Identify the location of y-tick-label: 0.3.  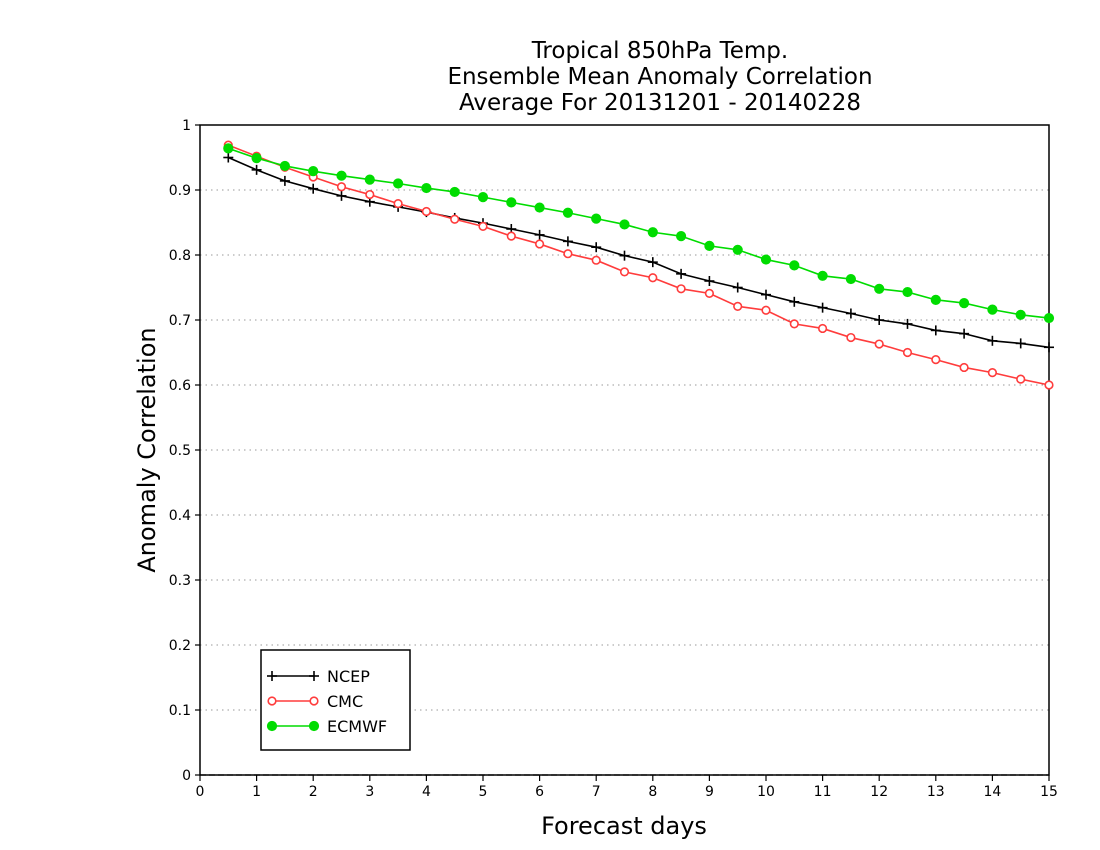
(180, 581).